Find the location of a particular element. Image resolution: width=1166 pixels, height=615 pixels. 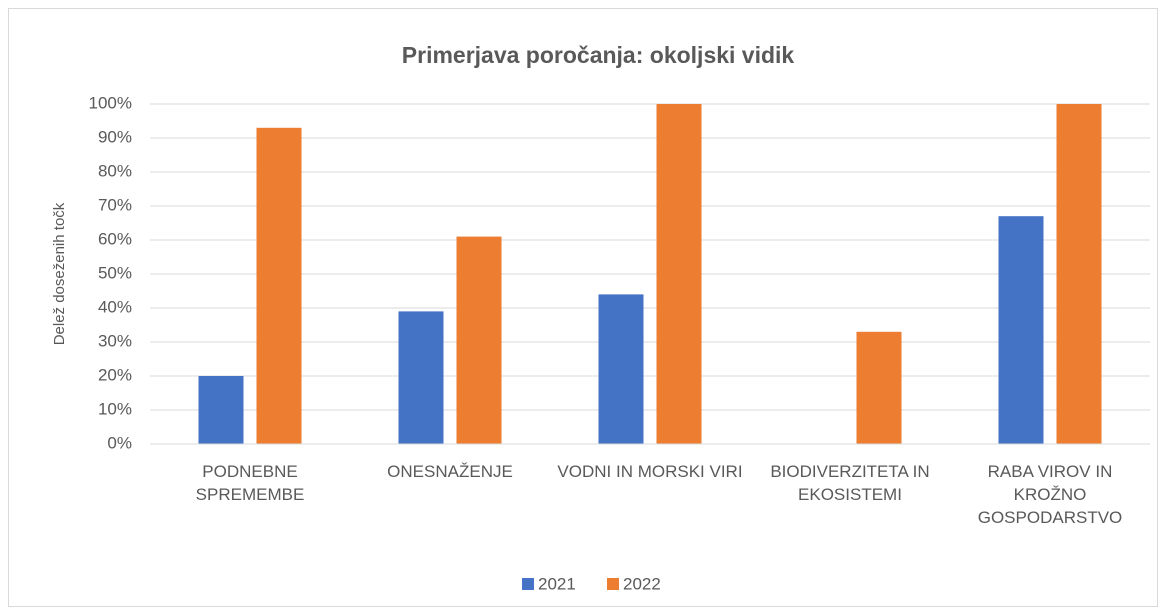

legend-label: 2022 is located at coordinates (642, 583).